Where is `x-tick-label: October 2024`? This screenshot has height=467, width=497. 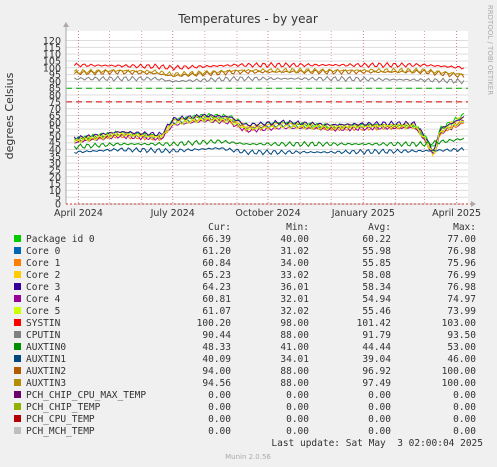 x-tick-label: October 2024 is located at coordinates (267, 213).